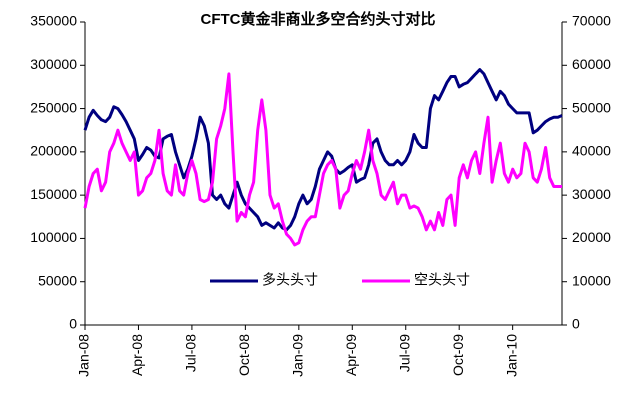 The width and height of the screenshot is (625, 408). What do you see at coordinates (298, 355) in the screenshot?
I see `x-tick-label: Jan-09` at bounding box center [298, 355].